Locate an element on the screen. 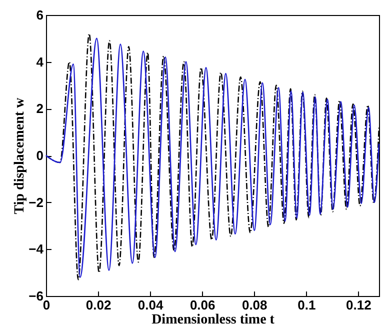  y-axis-title: Tip displacement w is located at coordinates (20, 155).